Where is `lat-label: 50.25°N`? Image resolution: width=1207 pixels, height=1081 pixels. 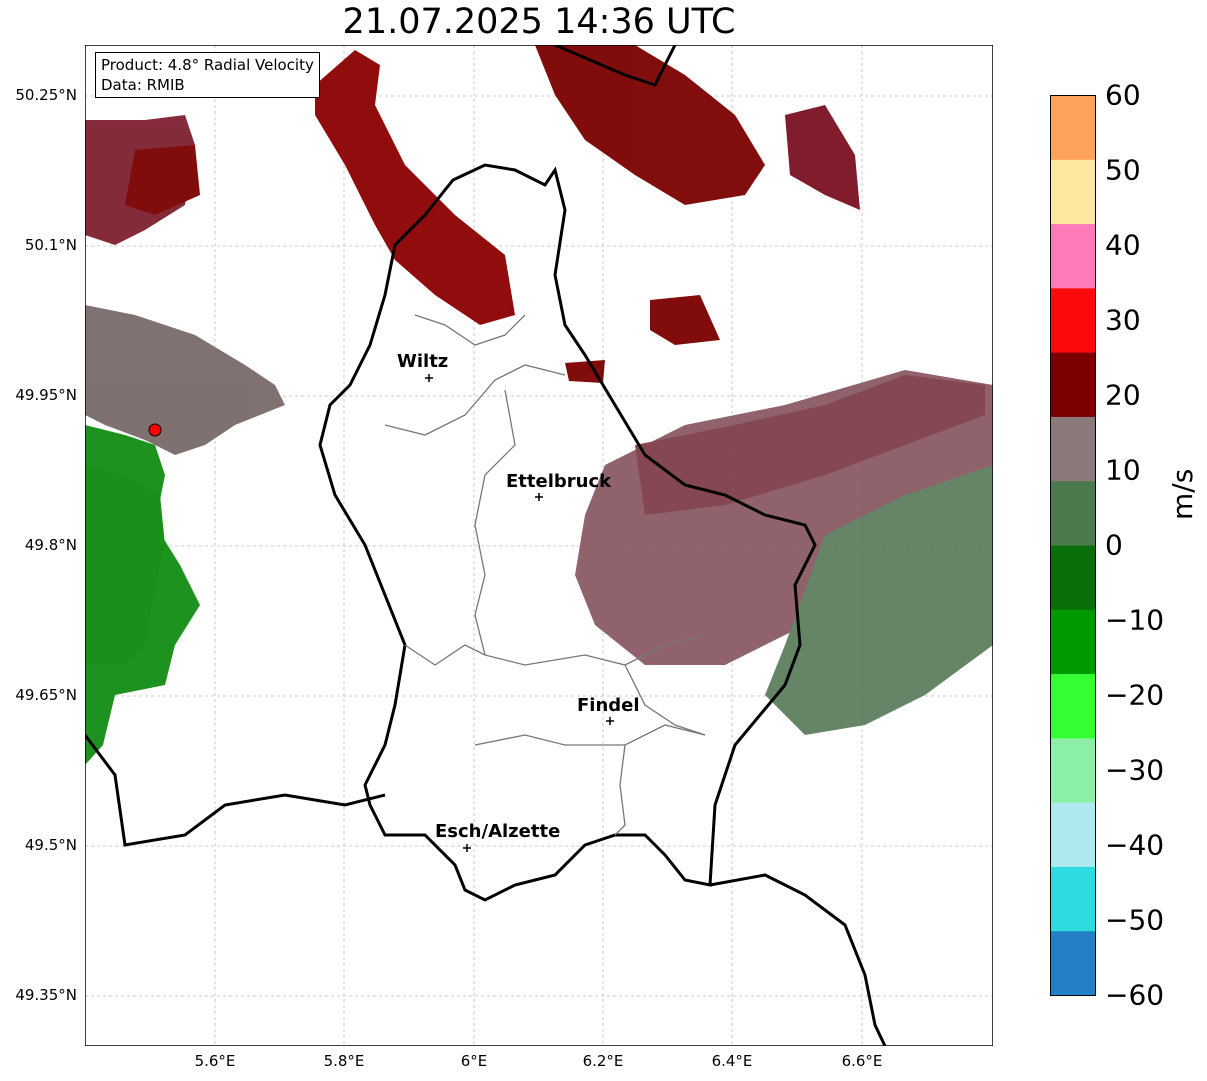
lat-label: 50.25°N is located at coordinates (46, 95).